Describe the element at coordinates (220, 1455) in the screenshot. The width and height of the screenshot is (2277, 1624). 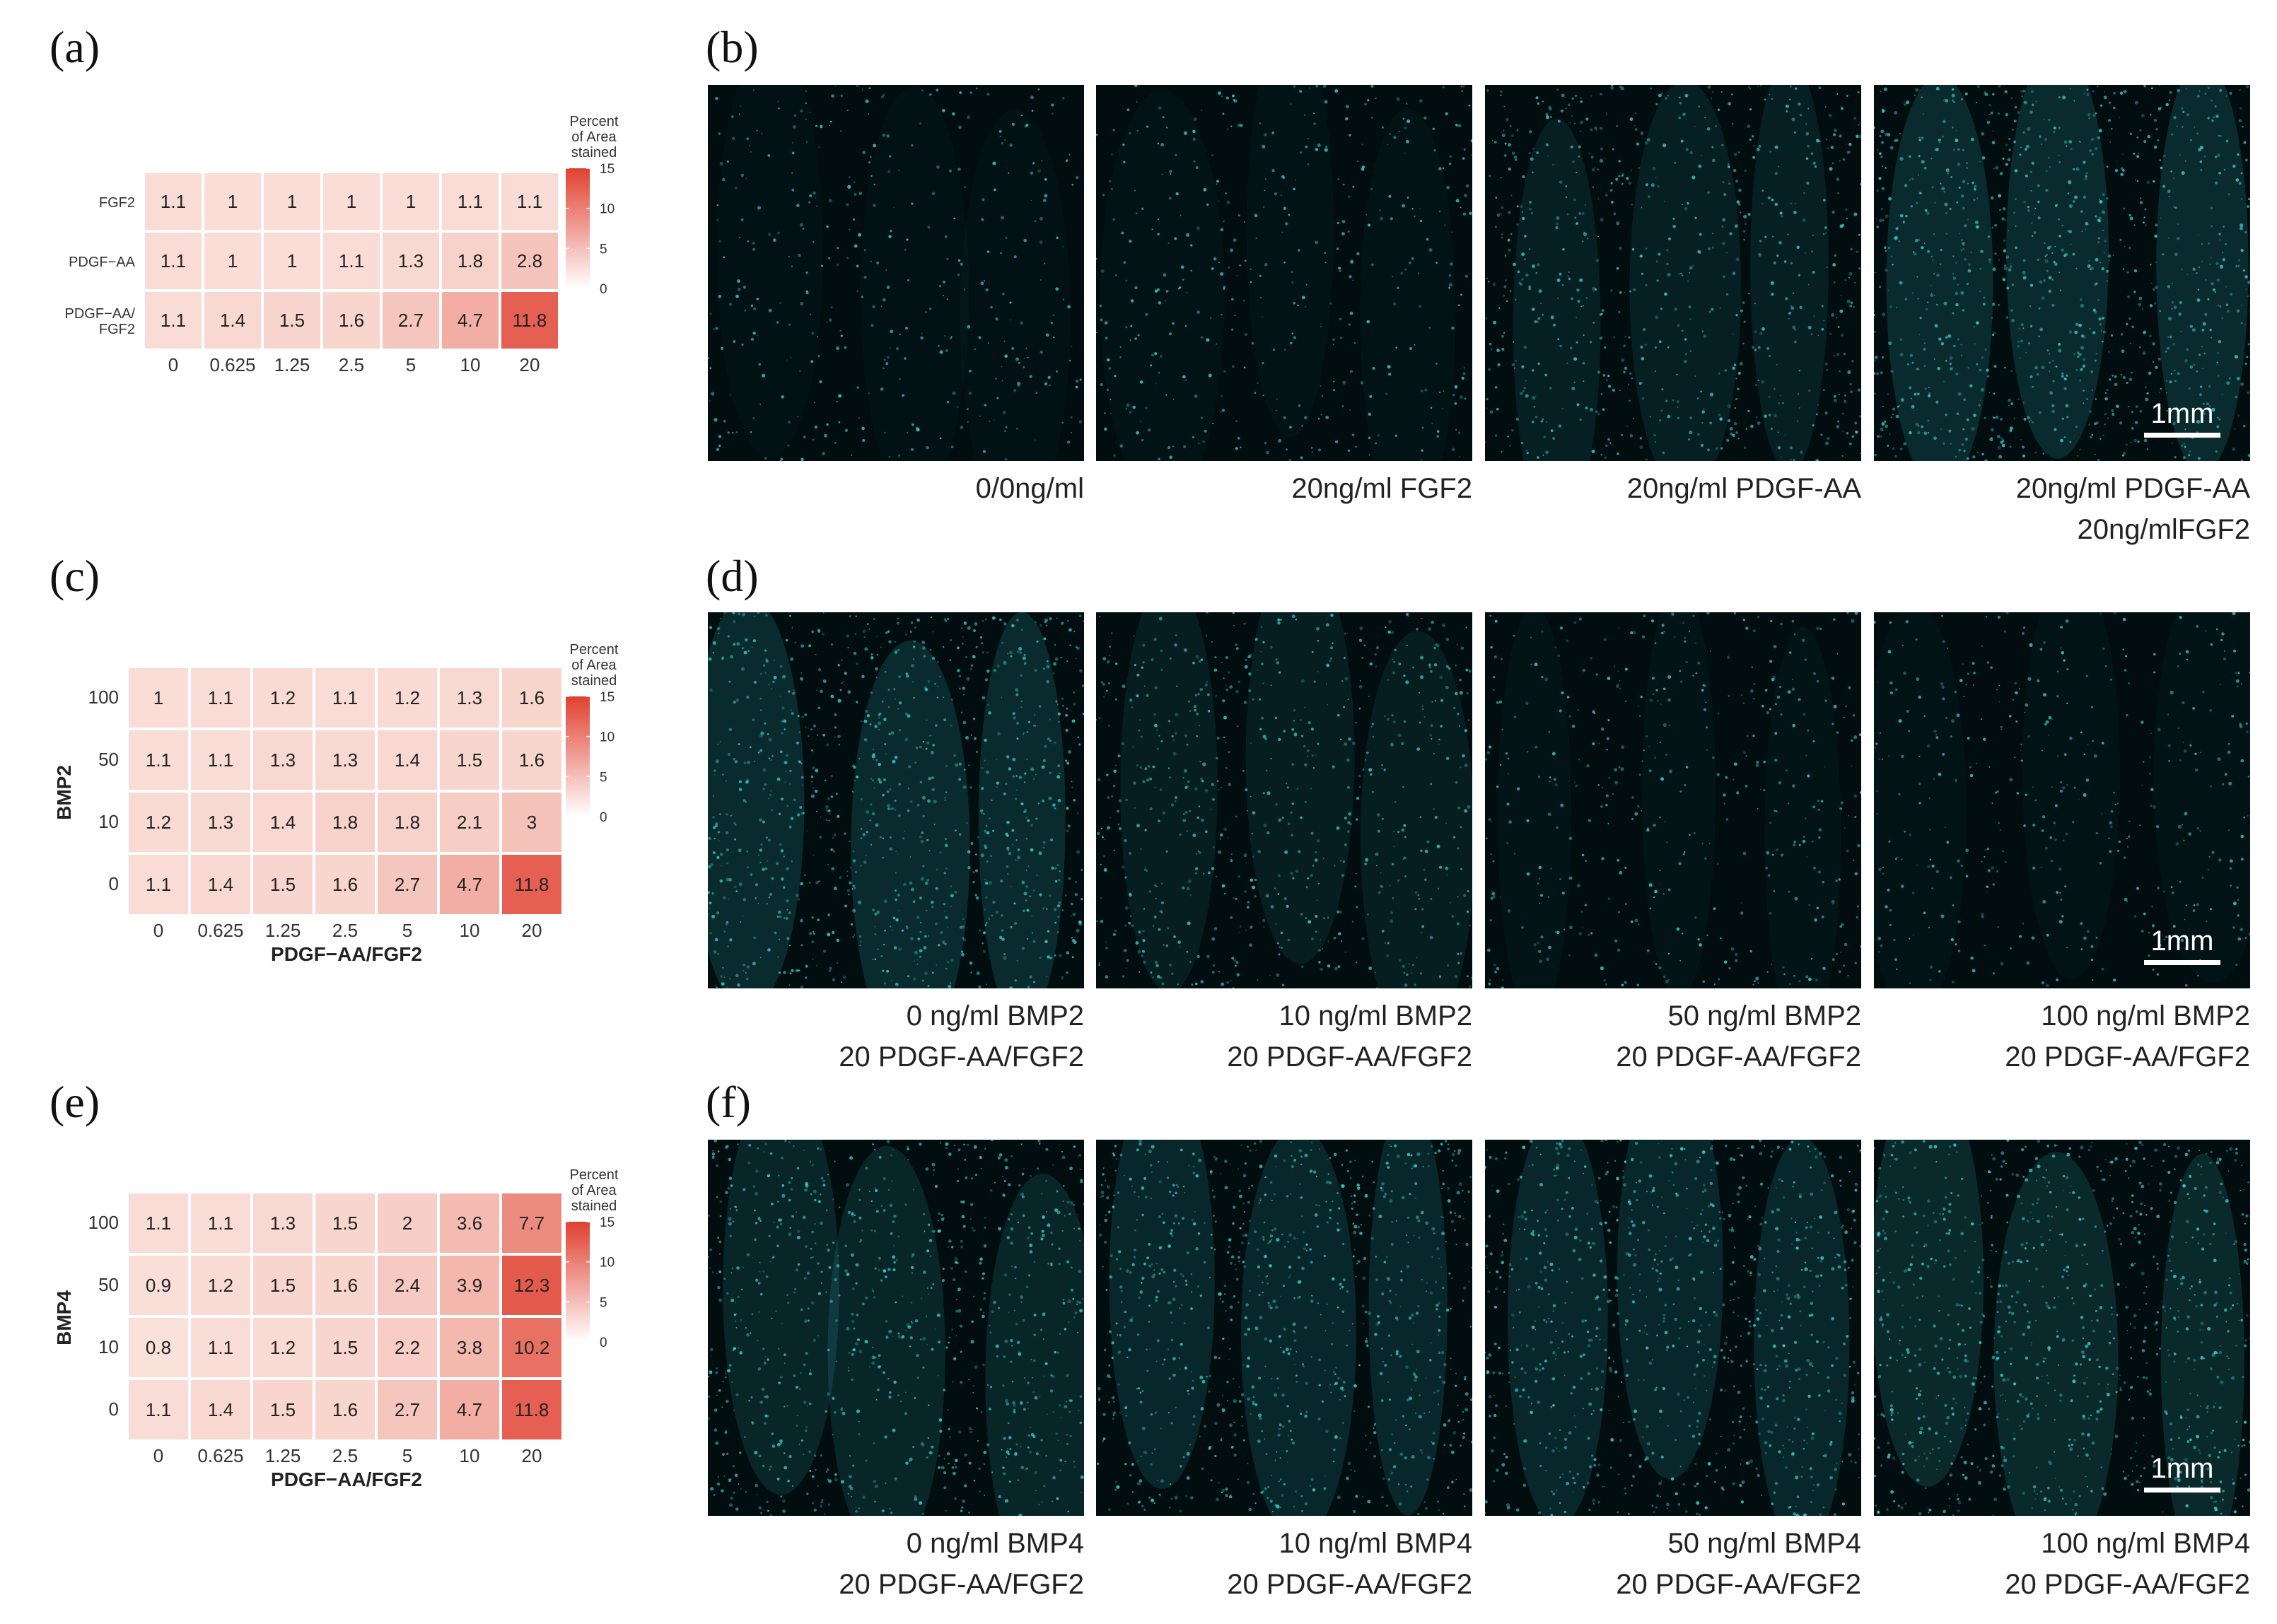
I see `heatmap-x-tick: 0.625` at that location.